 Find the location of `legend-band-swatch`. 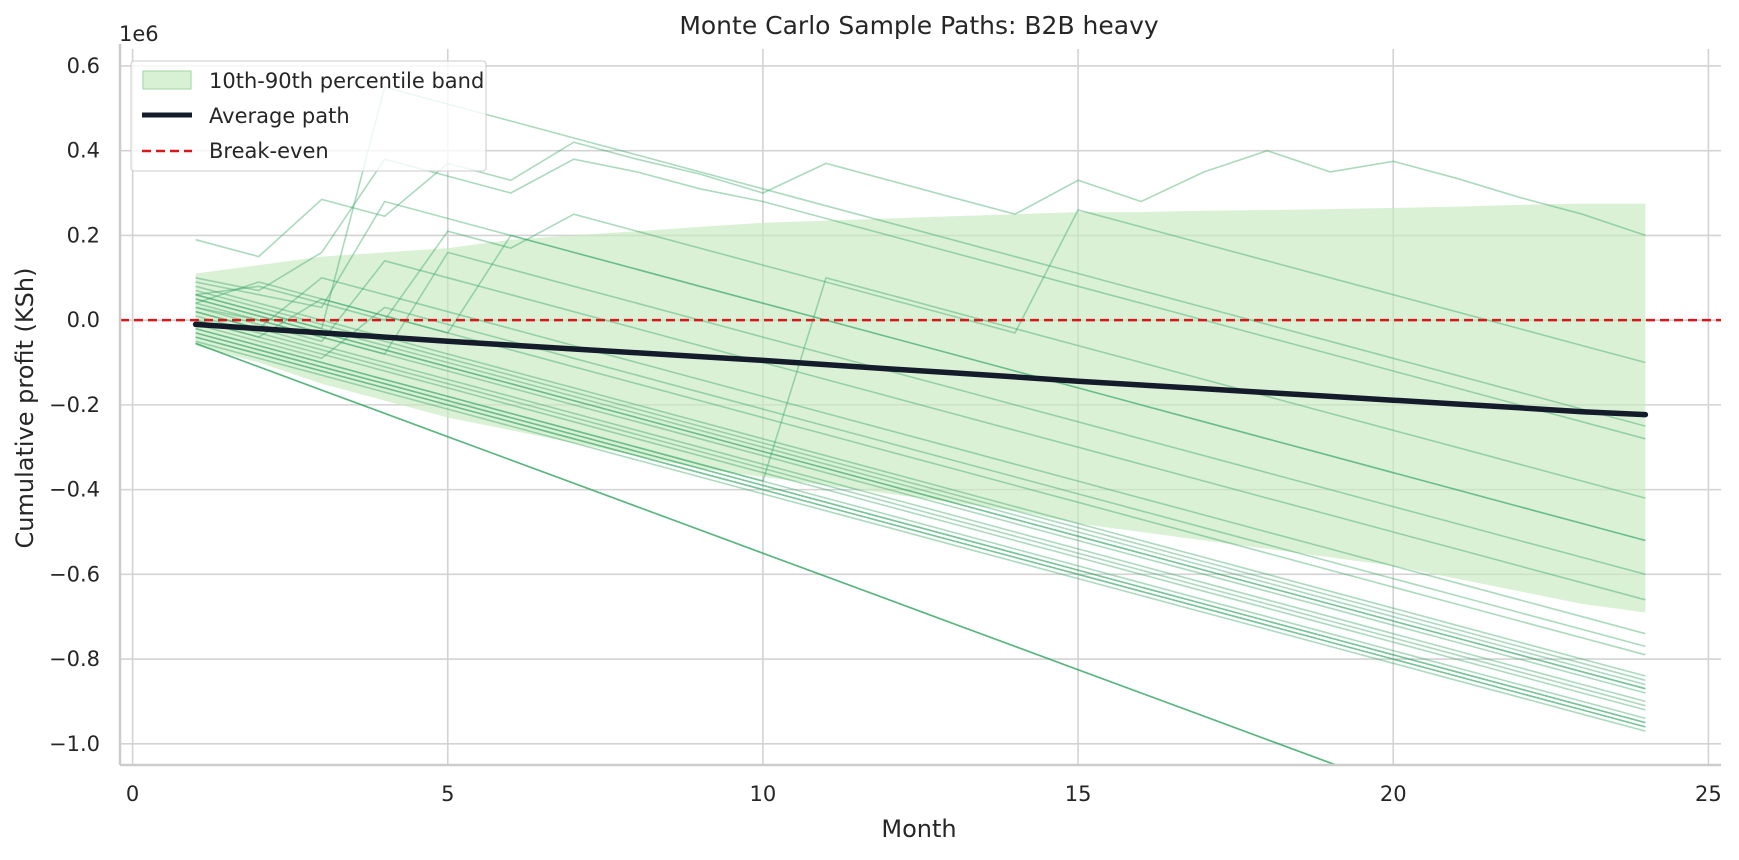

legend-band-swatch is located at coordinates (167, 80).